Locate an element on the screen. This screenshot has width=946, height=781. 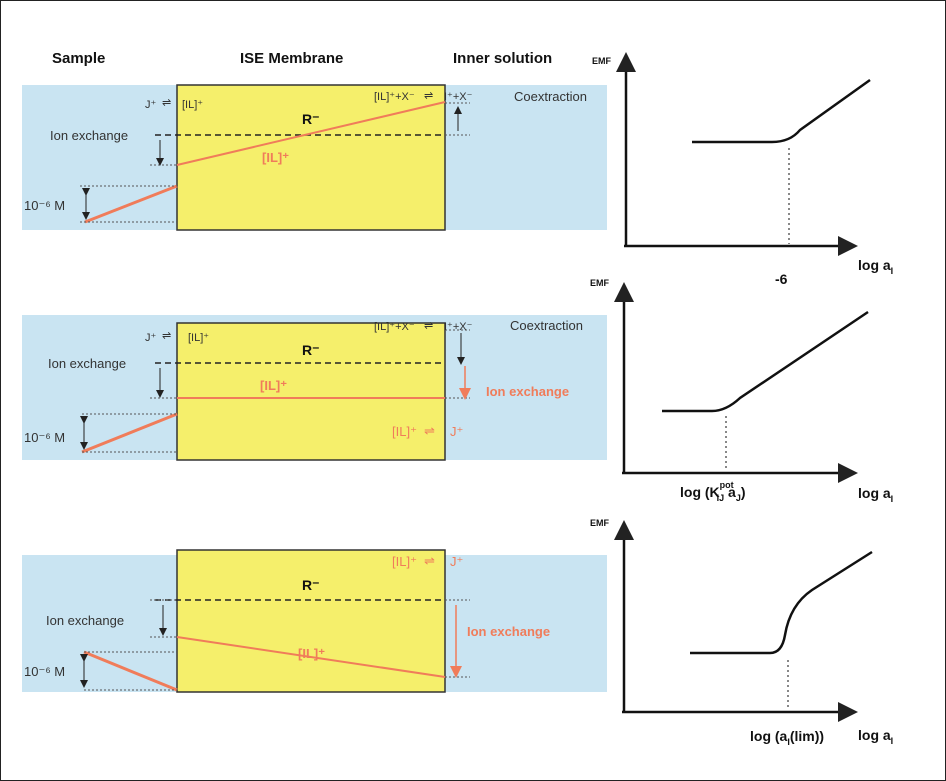
header-sample: Sample is located at coordinates (78, 58).